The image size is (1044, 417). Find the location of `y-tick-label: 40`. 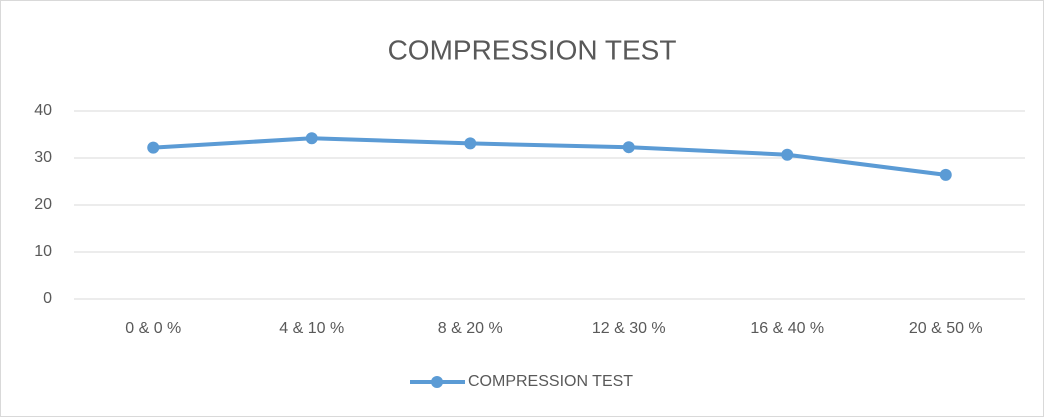

y-tick-label: 40 is located at coordinates (43, 110).